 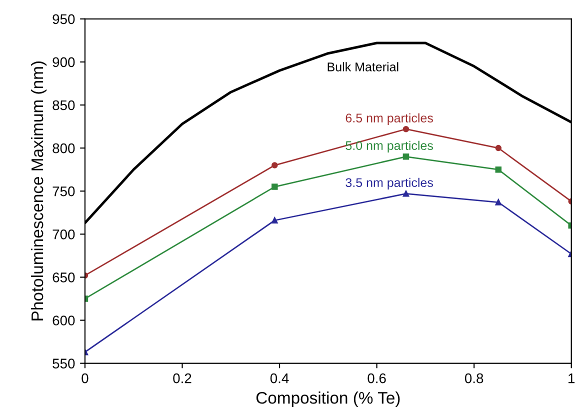 I want to click on x-axis-title: Composition (% Te), so click(x=328, y=400).